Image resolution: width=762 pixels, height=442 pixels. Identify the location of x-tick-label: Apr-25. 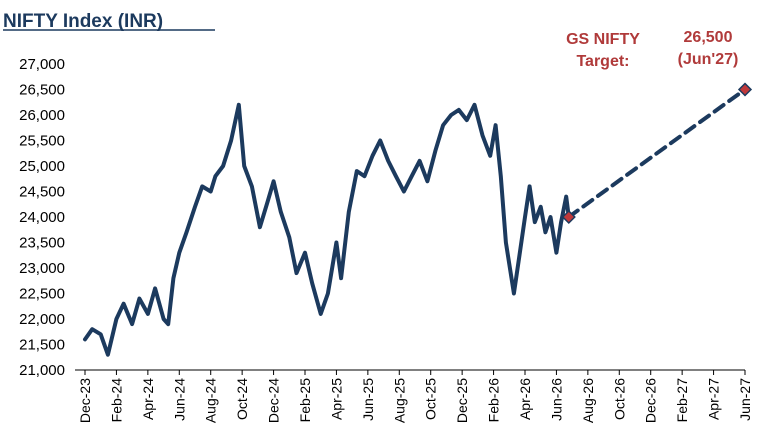
(336, 399).